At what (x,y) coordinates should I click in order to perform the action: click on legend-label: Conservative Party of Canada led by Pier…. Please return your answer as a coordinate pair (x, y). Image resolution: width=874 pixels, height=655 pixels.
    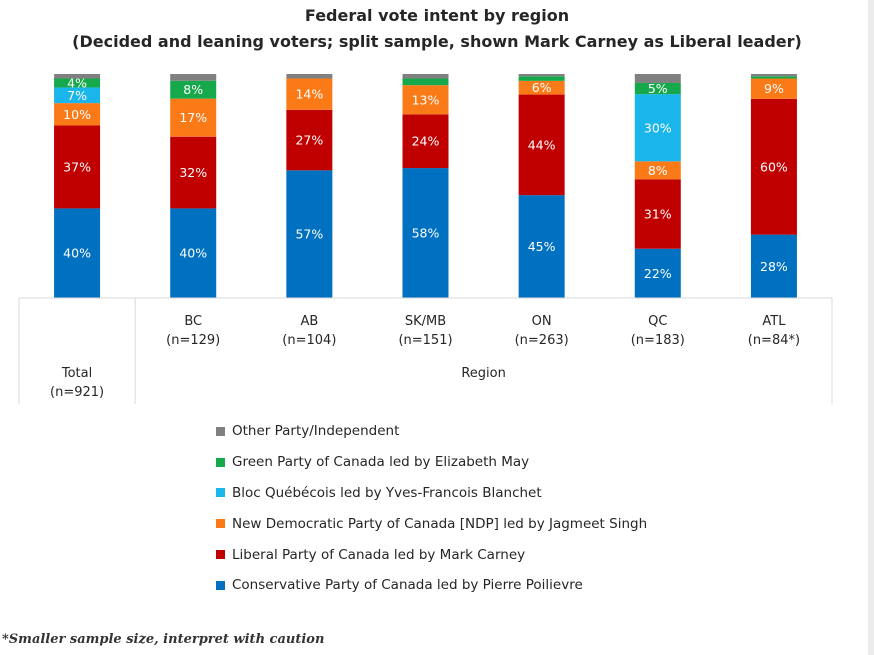
    Looking at the image, I should click on (407, 585).